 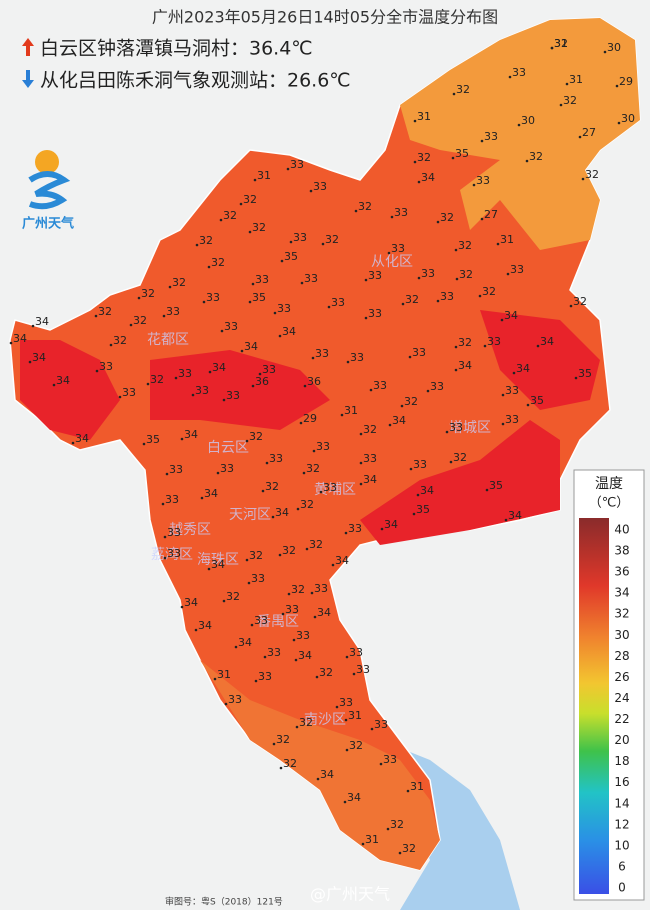 What do you see at coordinates (621, 719) in the screenshot?
I see `legend-tick-label: 22` at bounding box center [621, 719].